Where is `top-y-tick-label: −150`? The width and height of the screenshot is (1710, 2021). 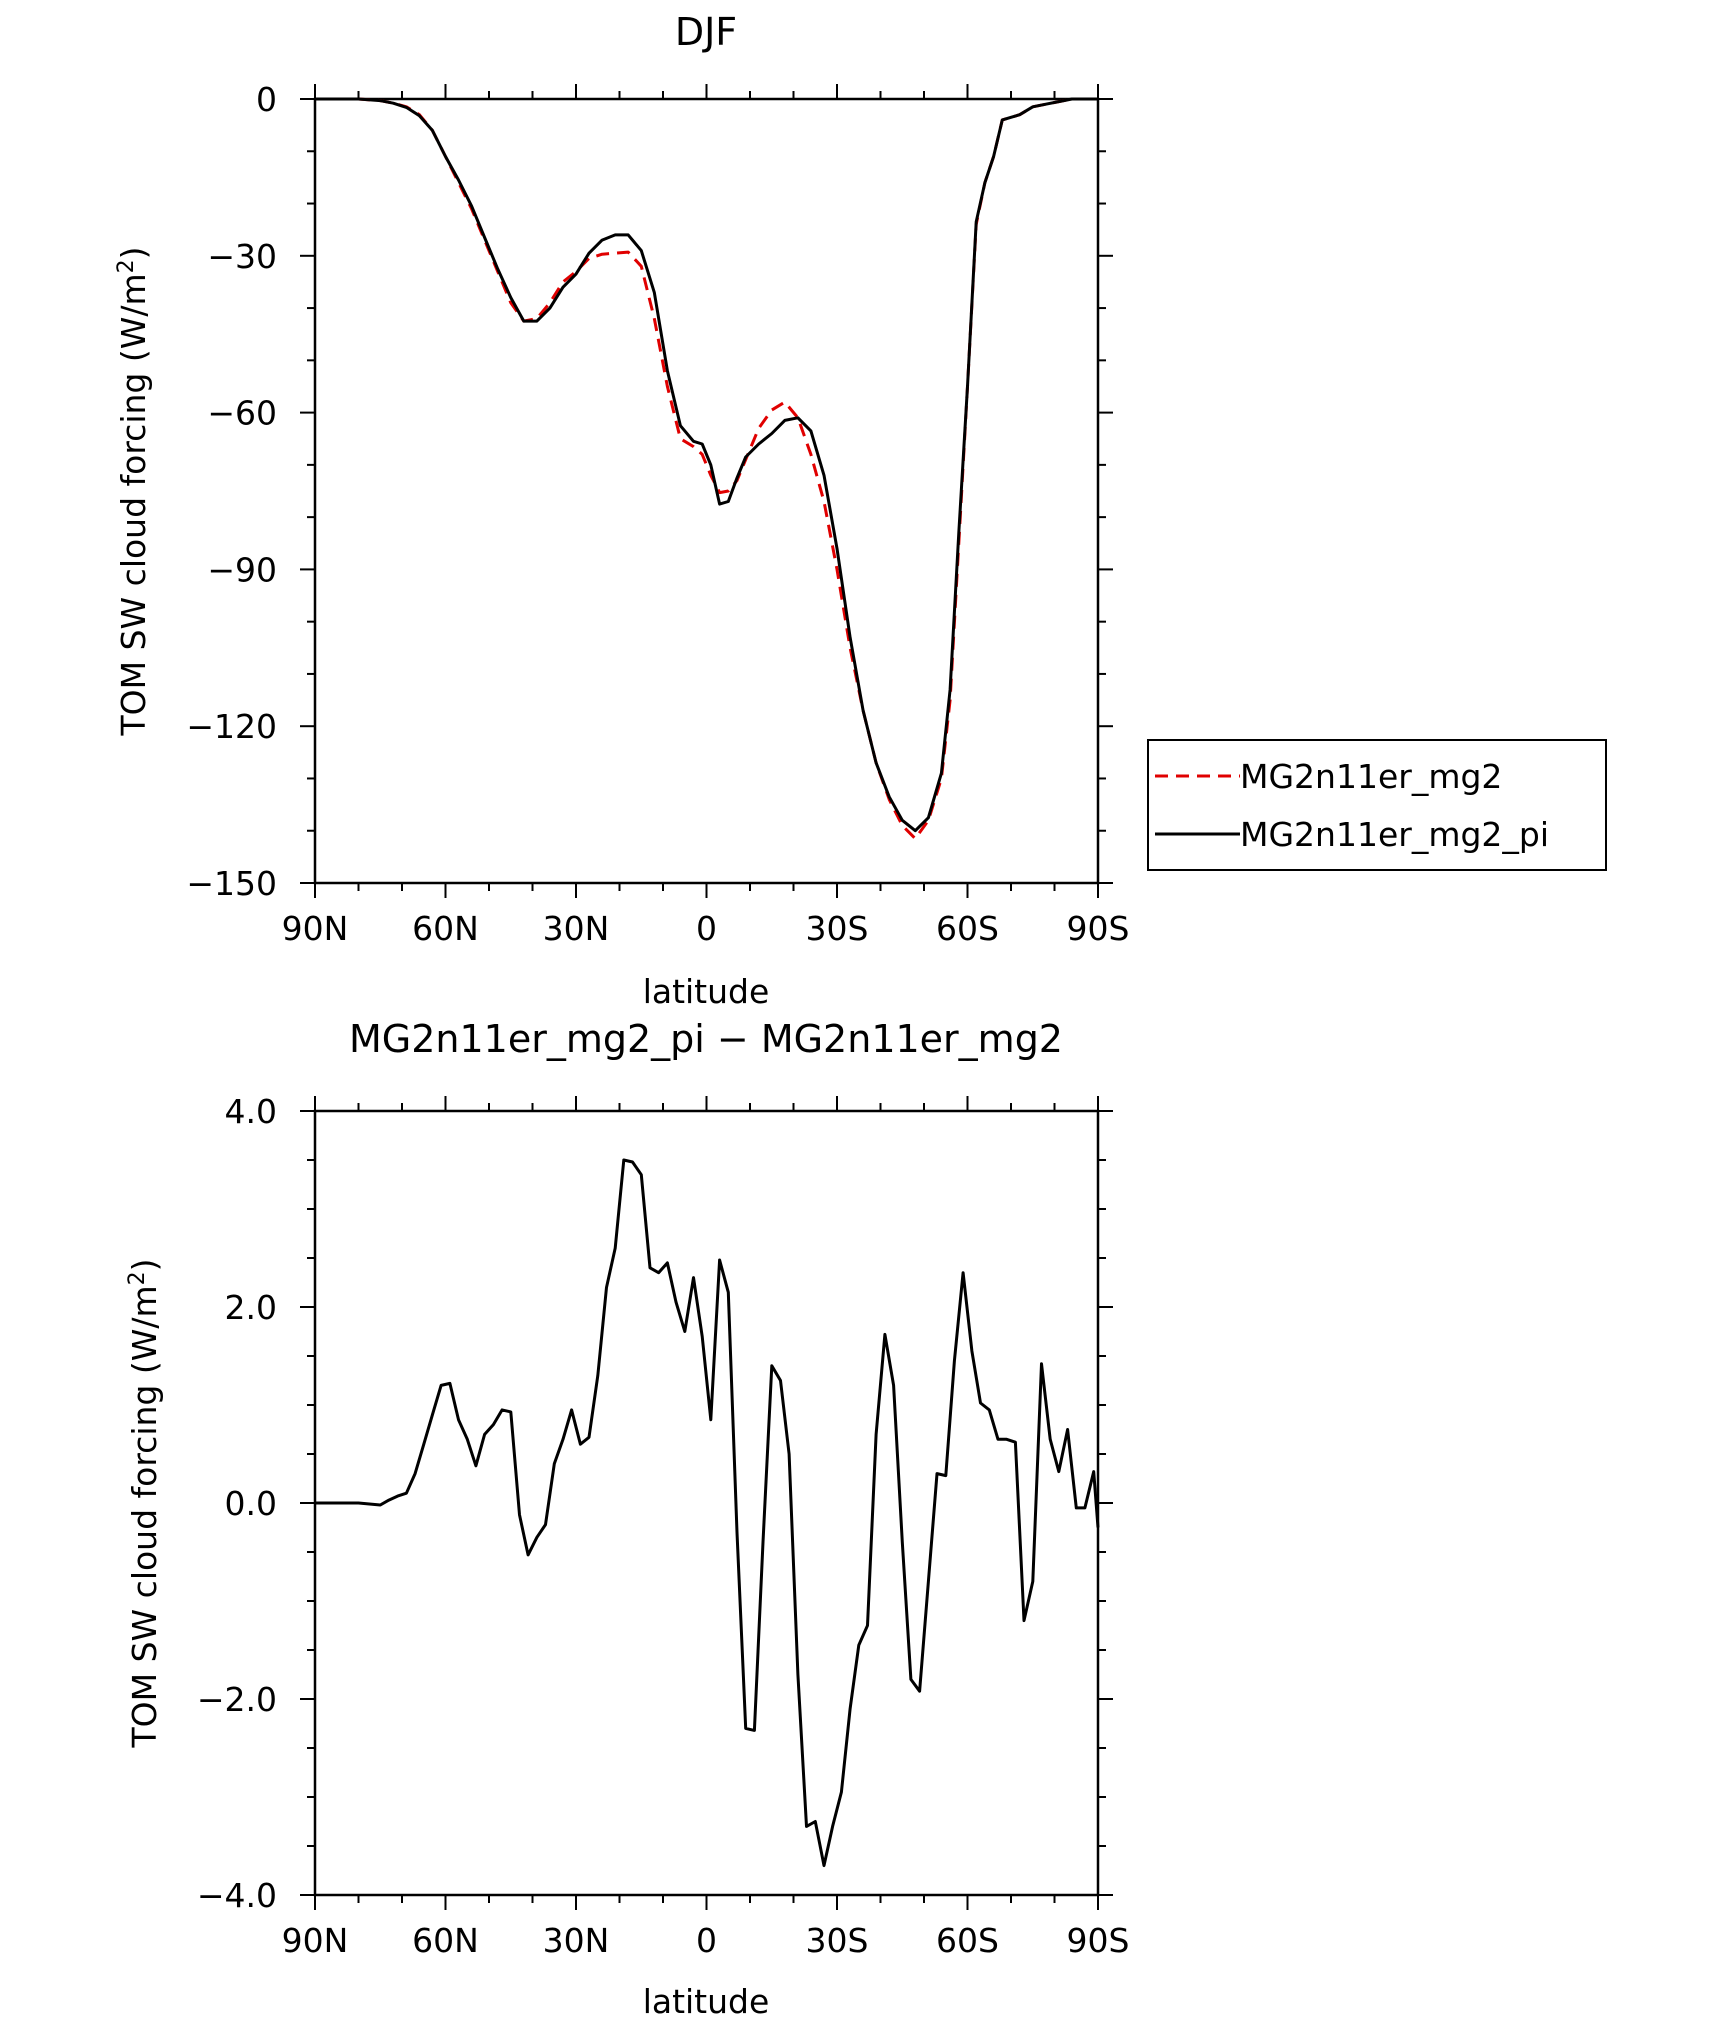 top-y-tick-label: −150 is located at coordinates (231, 883).